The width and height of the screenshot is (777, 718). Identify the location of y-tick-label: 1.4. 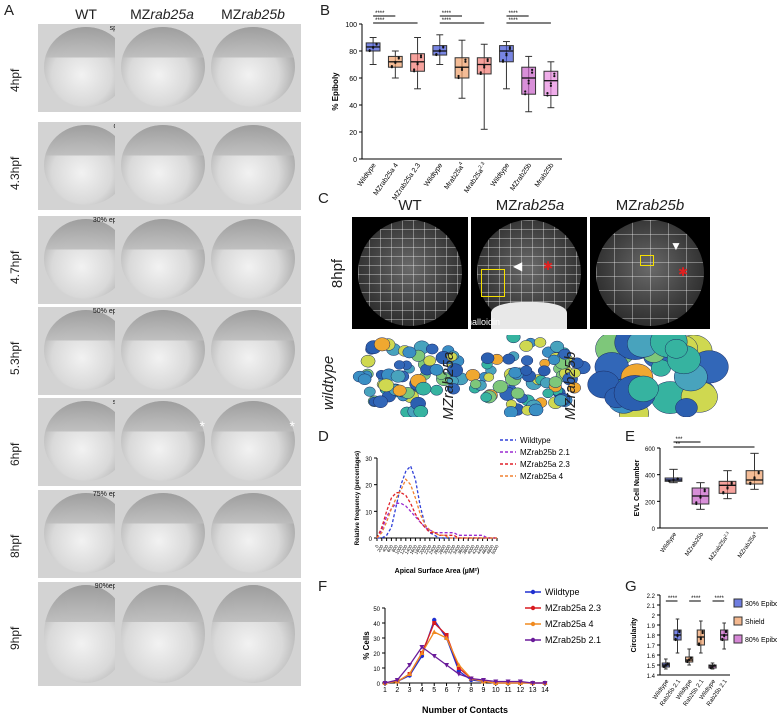
(651, 677).